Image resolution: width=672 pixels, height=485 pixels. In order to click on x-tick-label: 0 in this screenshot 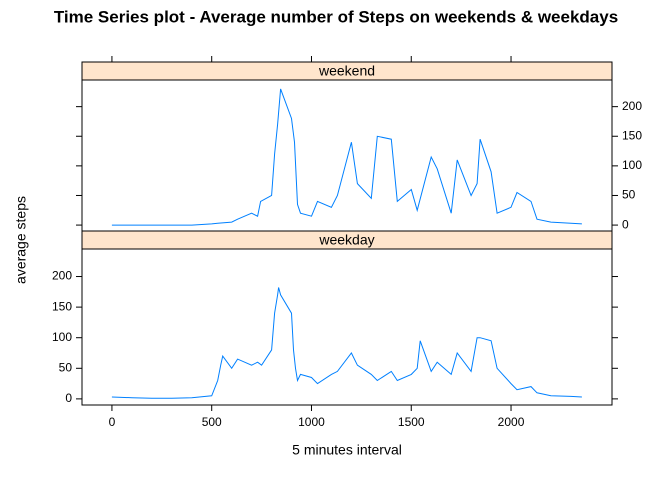, I will do `click(112, 422)`.